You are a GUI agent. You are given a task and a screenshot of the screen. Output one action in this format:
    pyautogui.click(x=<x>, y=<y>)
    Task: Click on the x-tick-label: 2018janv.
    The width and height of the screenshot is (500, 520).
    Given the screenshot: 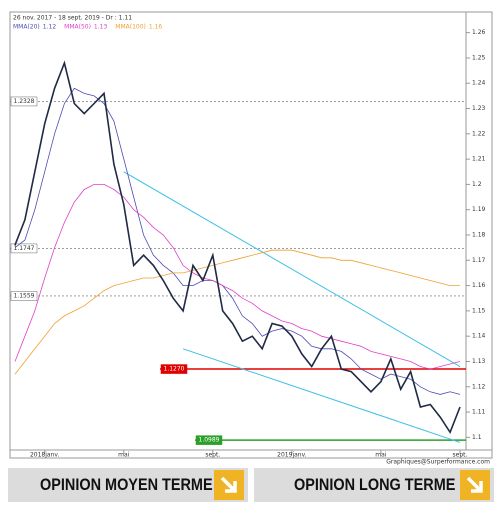 What is the action you would take?
    pyautogui.click(x=45, y=455)
    